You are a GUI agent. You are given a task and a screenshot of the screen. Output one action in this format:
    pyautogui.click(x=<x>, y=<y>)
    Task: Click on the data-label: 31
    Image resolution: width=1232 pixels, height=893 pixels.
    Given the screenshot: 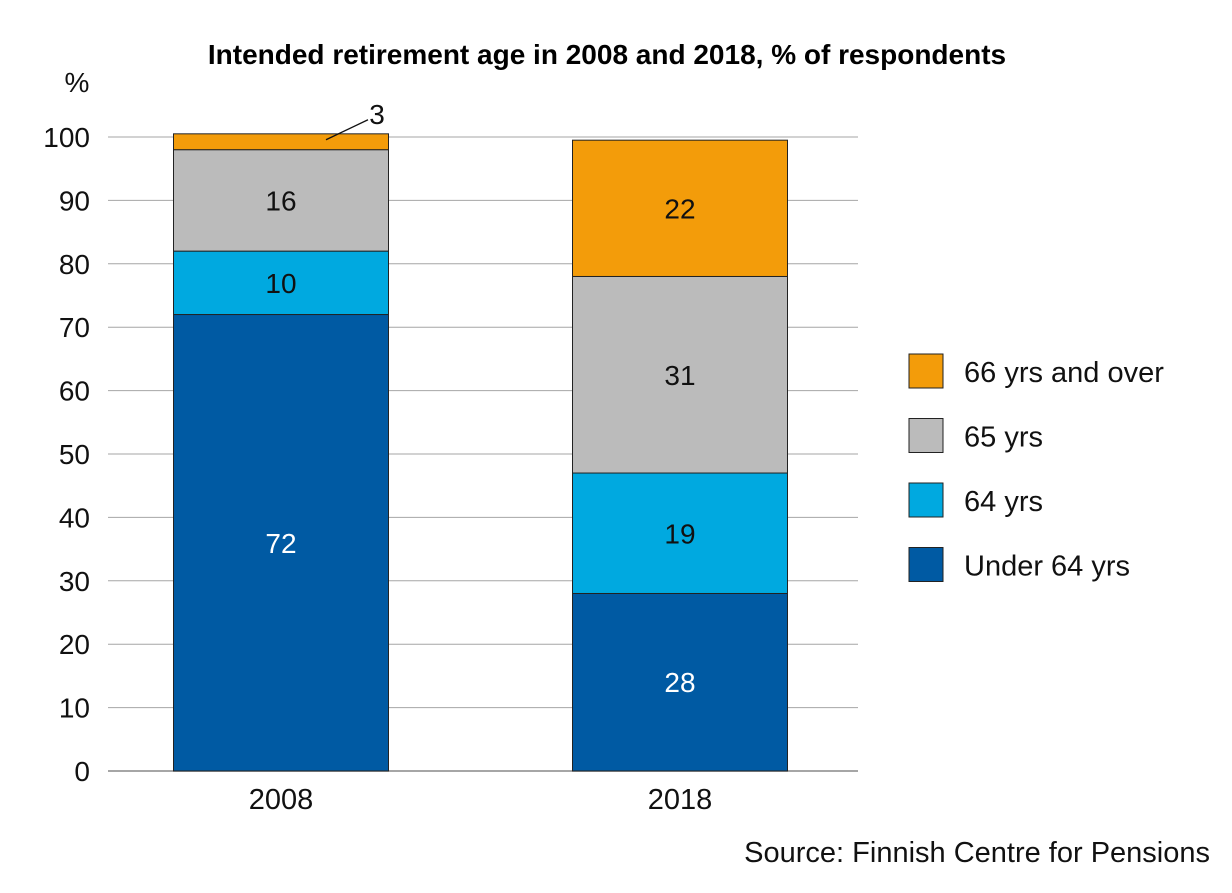 What is the action you would take?
    pyautogui.click(x=679, y=375)
    